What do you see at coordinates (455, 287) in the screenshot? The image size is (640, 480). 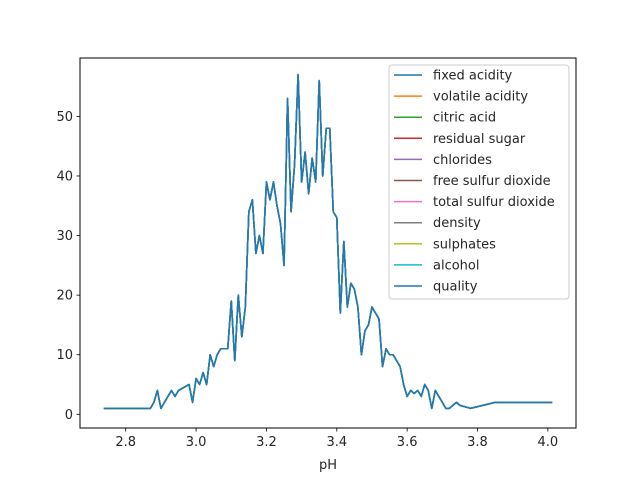 I see `legend-label: quality` at bounding box center [455, 287].